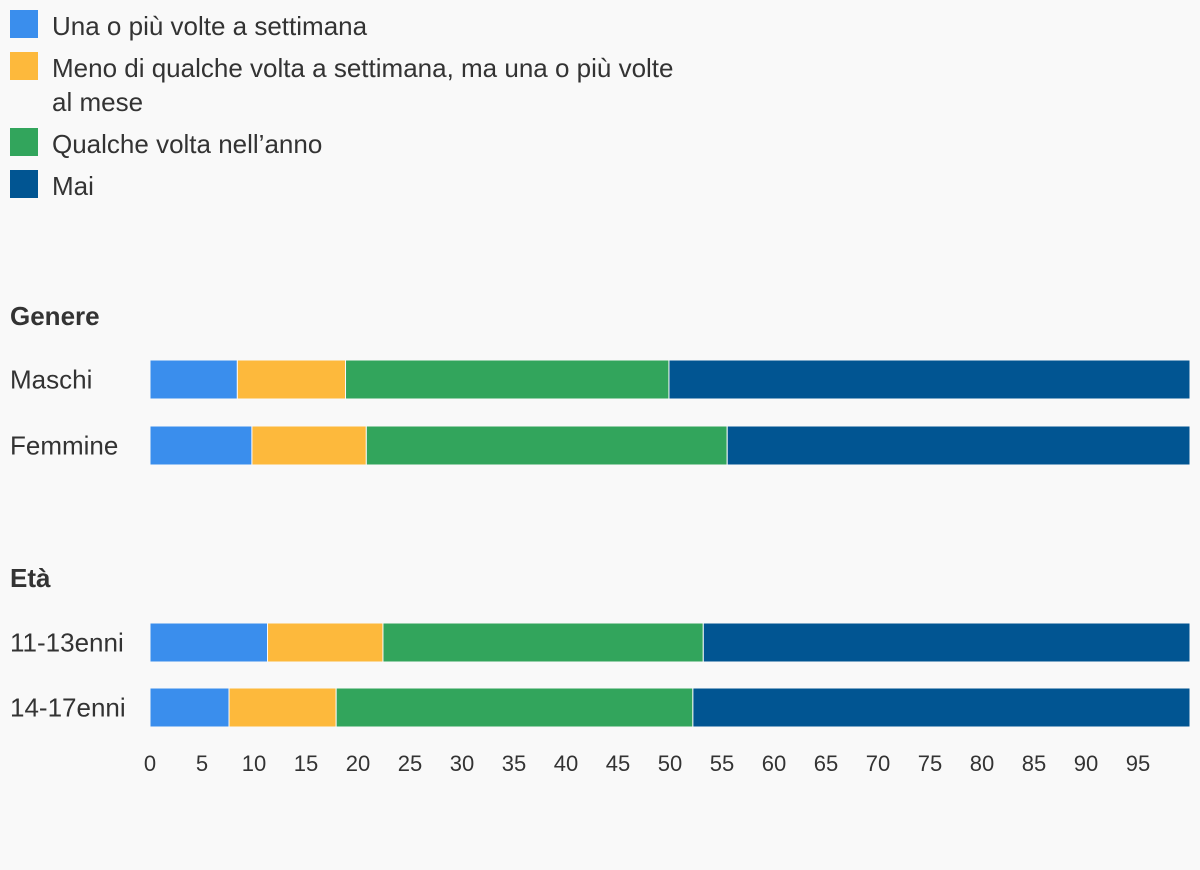  What do you see at coordinates (306, 763) in the screenshot?
I see `x-tick-label: 15` at bounding box center [306, 763].